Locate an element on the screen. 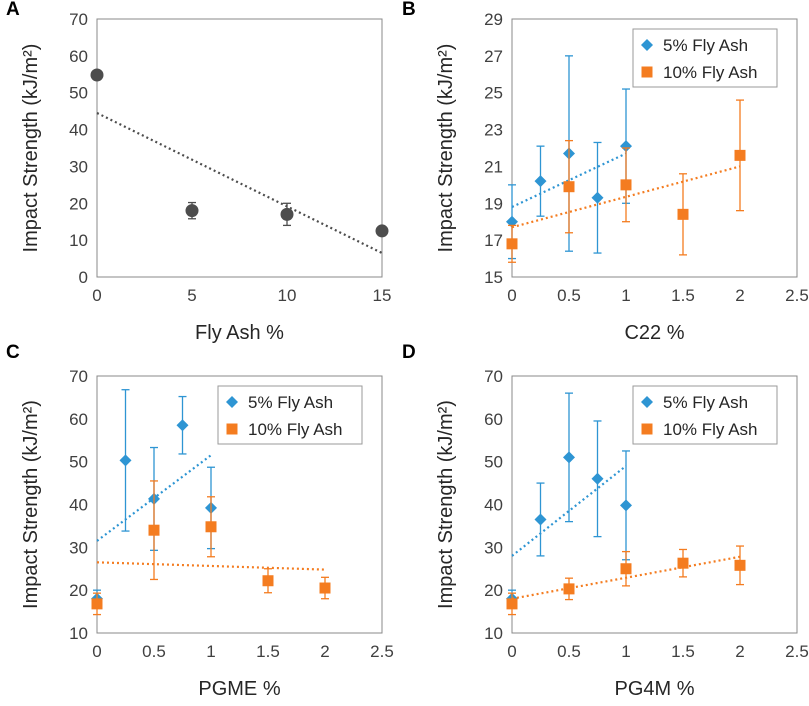 Image resolution: width=809 pixels, height=706 pixels. x-axis-label: C22 % is located at coordinates (654, 333).